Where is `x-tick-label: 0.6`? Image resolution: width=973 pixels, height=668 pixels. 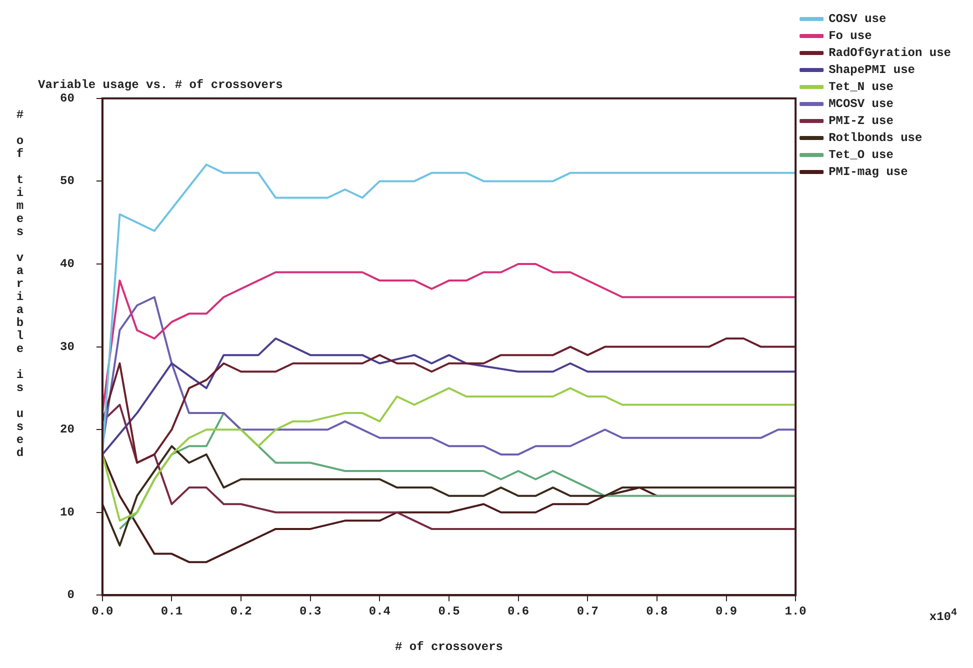
x-tick-label: 0.6 is located at coordinates (519, 611).